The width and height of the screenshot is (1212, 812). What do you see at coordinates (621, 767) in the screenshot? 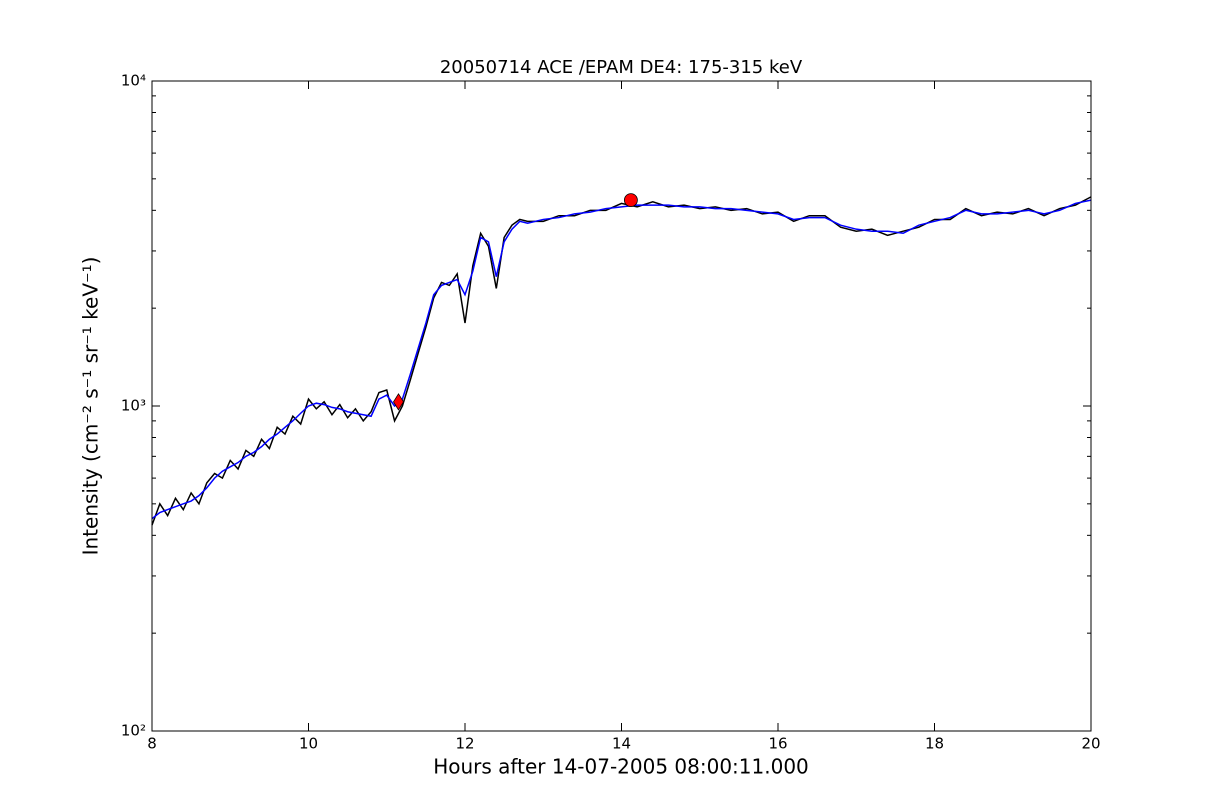
I see `x-axis-label: Hours after 14-07-2005 08:00:11.000` at bounding box center [621, 767].